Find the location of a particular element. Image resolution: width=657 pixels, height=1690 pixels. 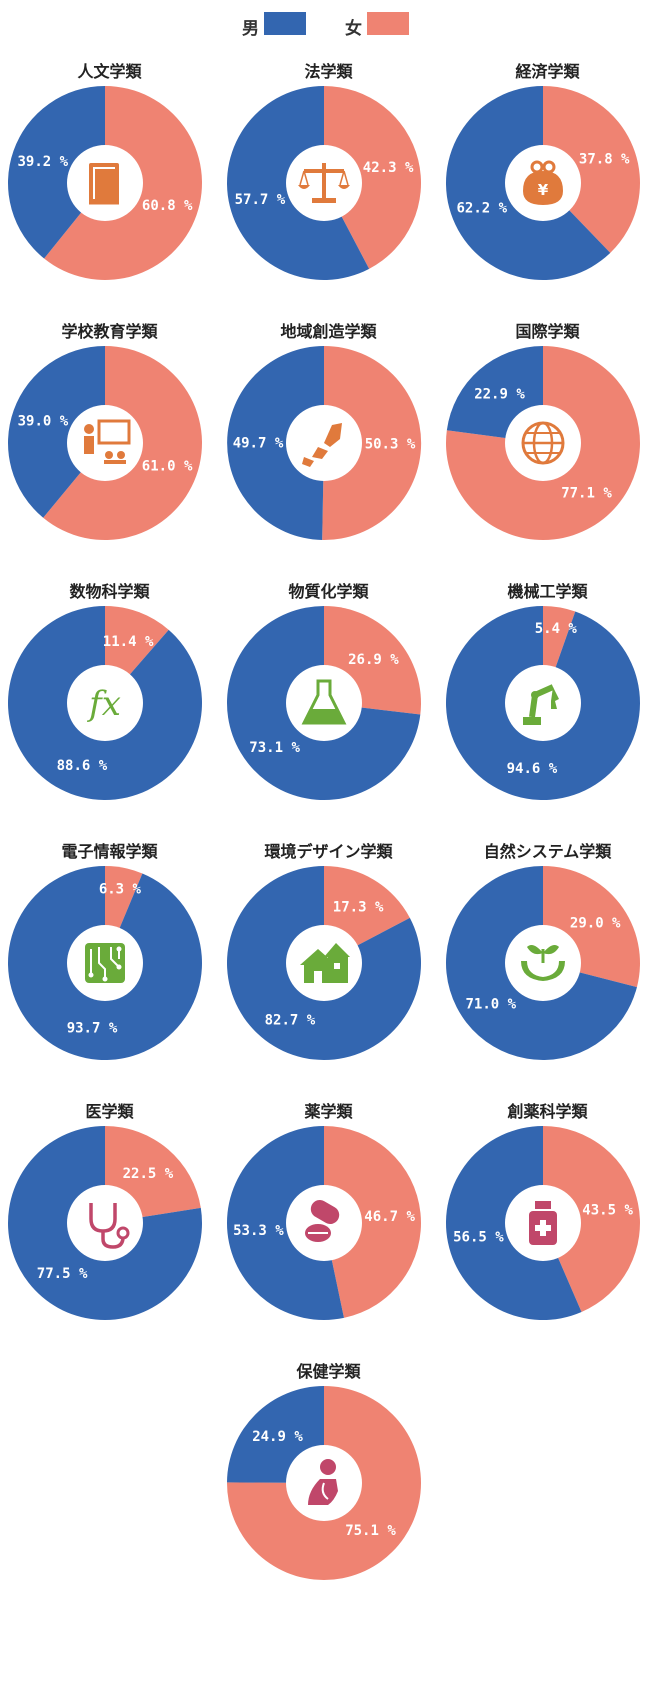

chart-title: 環境デザイン学類 is located at coordinates (328, 851).